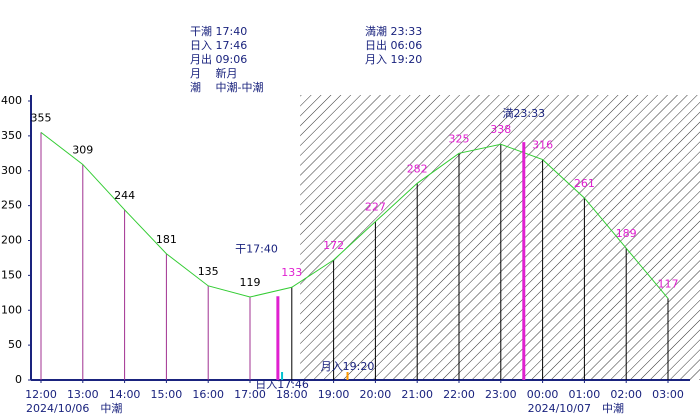  Describe the element at coordinates (576, 408) in the screenshot. I see `date-label: 2024/10/07 中潮` at that location.